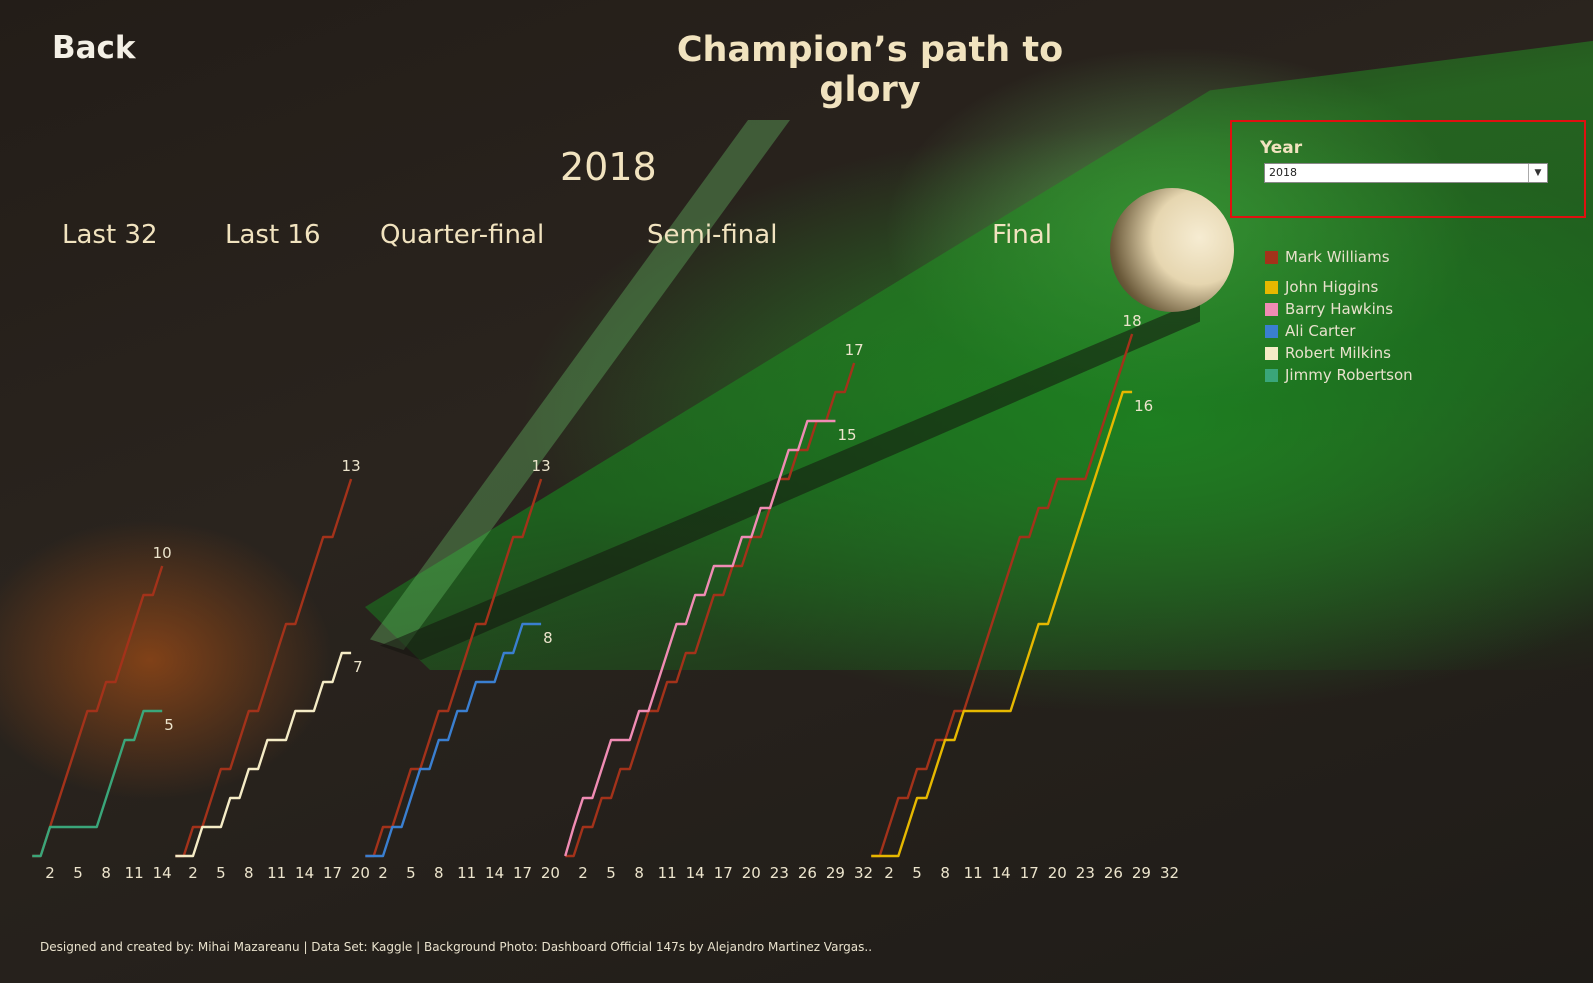 The height and width of the screenshot is (983, 1593). I want to click on legend-item-mark-williams: Mark Williams, so click(1339, 257).